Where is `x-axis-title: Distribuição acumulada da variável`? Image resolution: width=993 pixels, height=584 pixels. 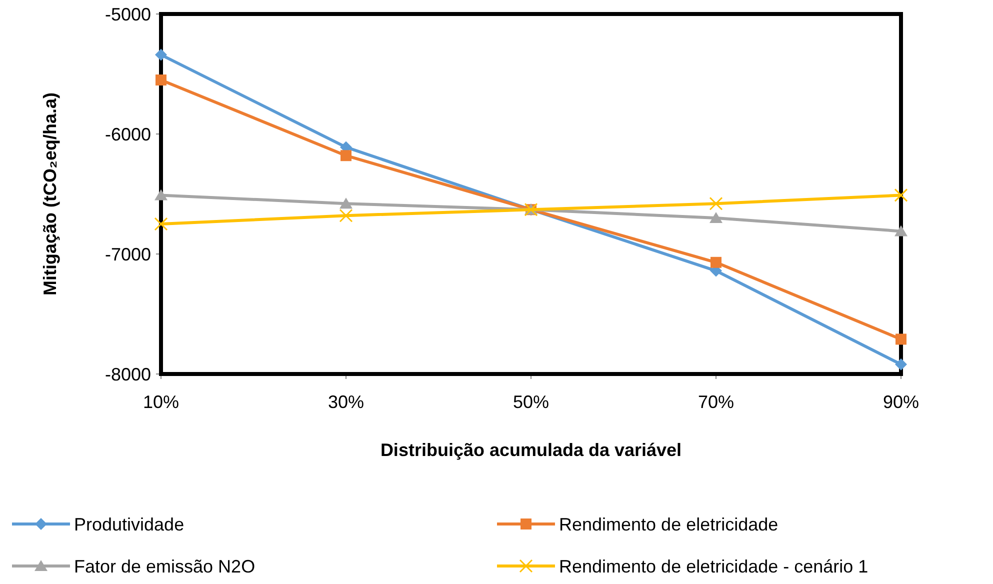 x-axis-title: Distribuição acumulada da variável is located at coordinates (531, 450).